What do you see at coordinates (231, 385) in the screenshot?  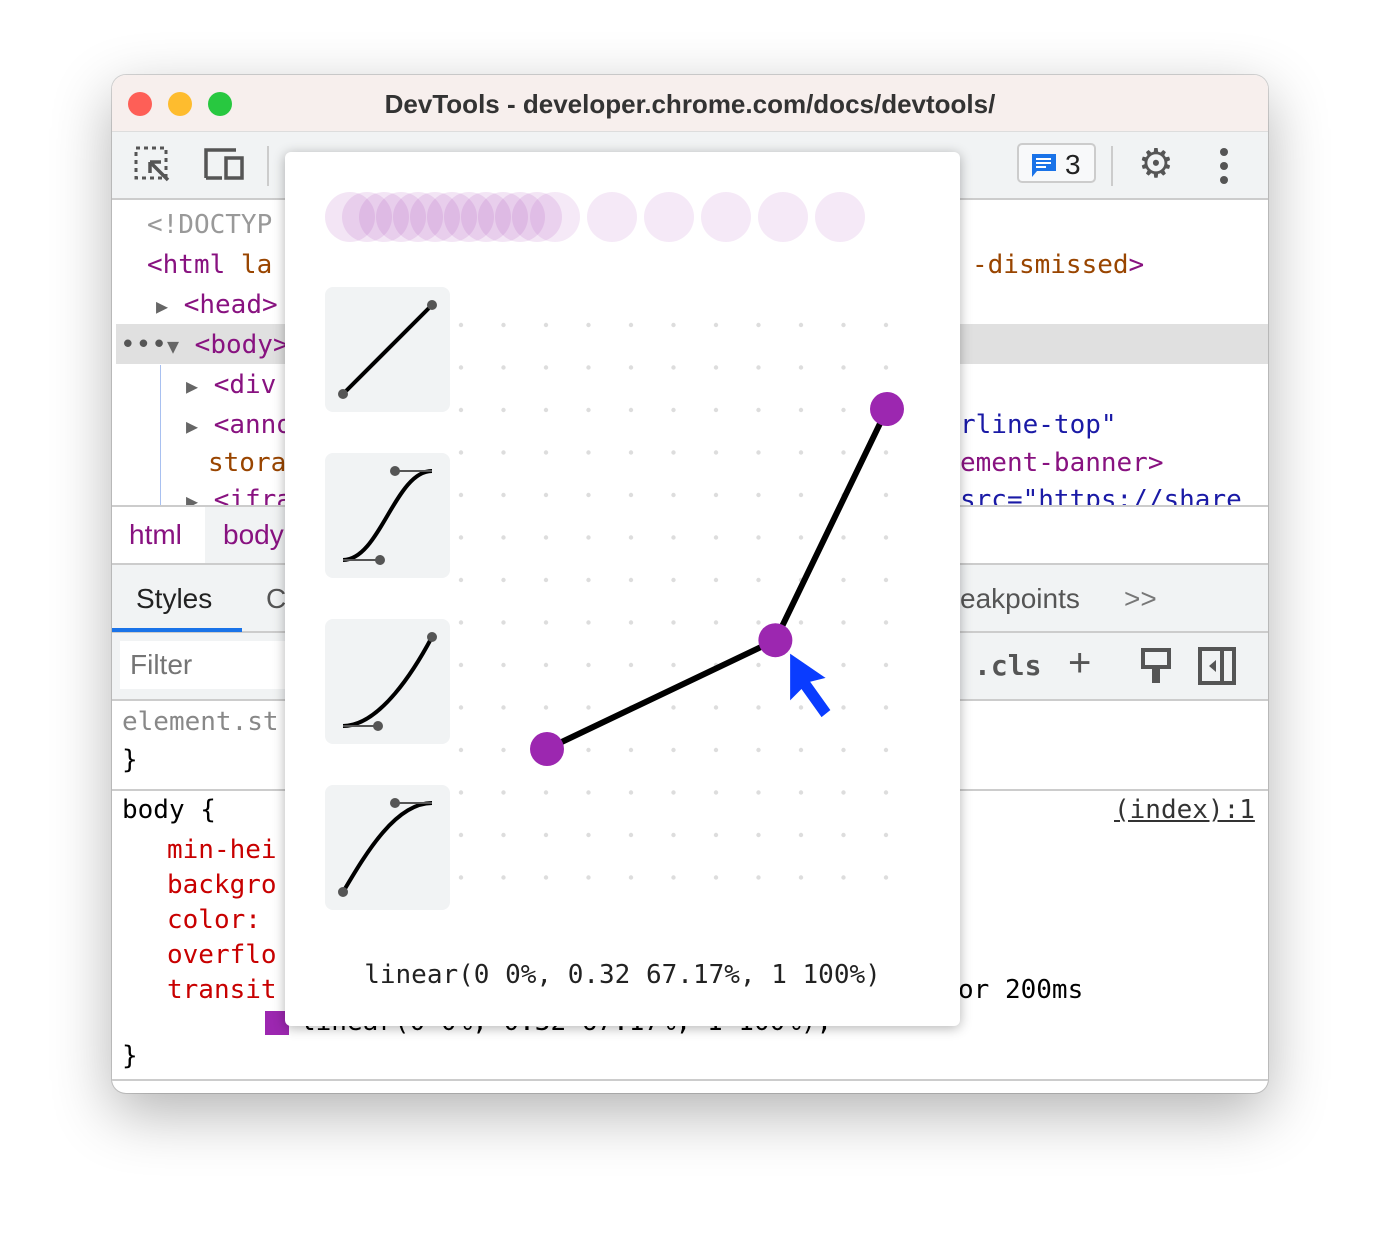 I see `div-node: ▶ <div` at bounding box center [231, 385].